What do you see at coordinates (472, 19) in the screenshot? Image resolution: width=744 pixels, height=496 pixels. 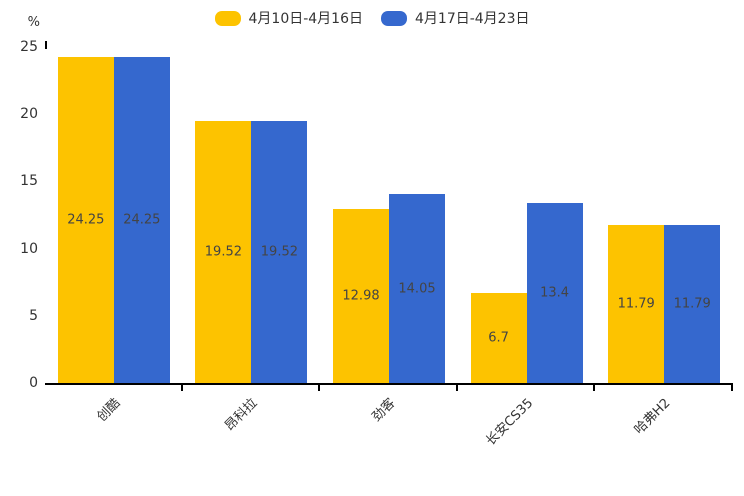 I see `legend-label-week2: 4月17日-4月23日` at bounding box center [472, 19].